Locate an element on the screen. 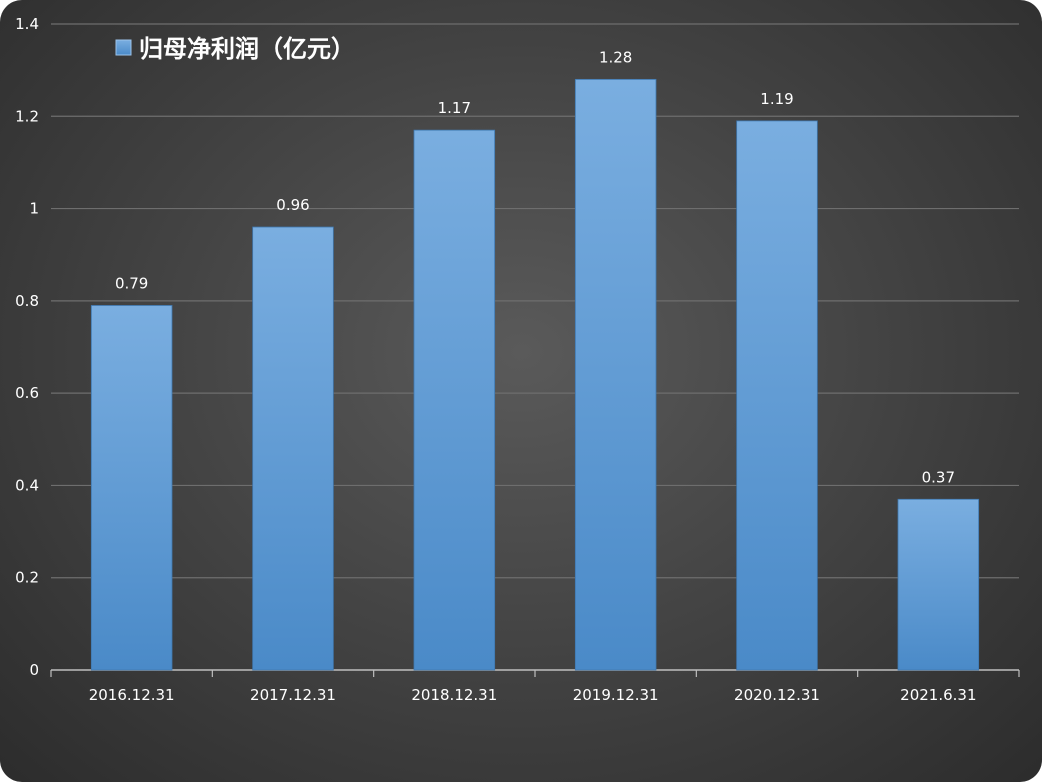  data-label: 1.19 is located at coordinates (776, 99).